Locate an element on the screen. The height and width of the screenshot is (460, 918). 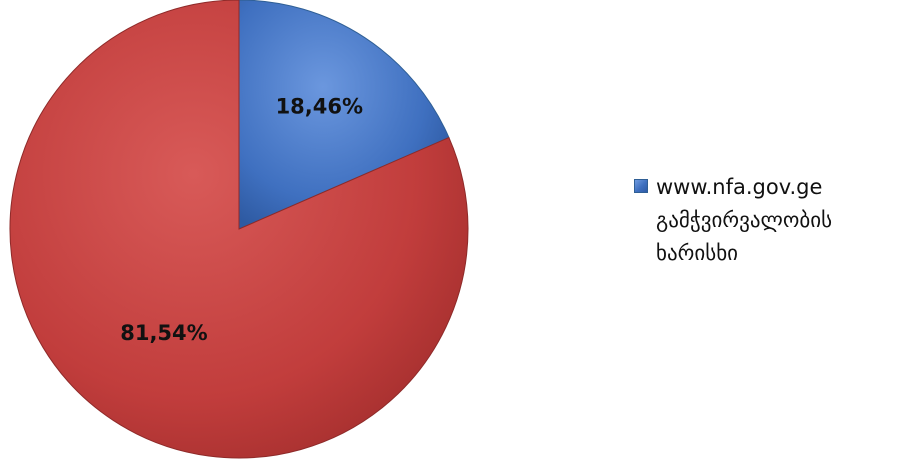
pie-slice-0-label: 18,46% is located at coordinates (319, 106).